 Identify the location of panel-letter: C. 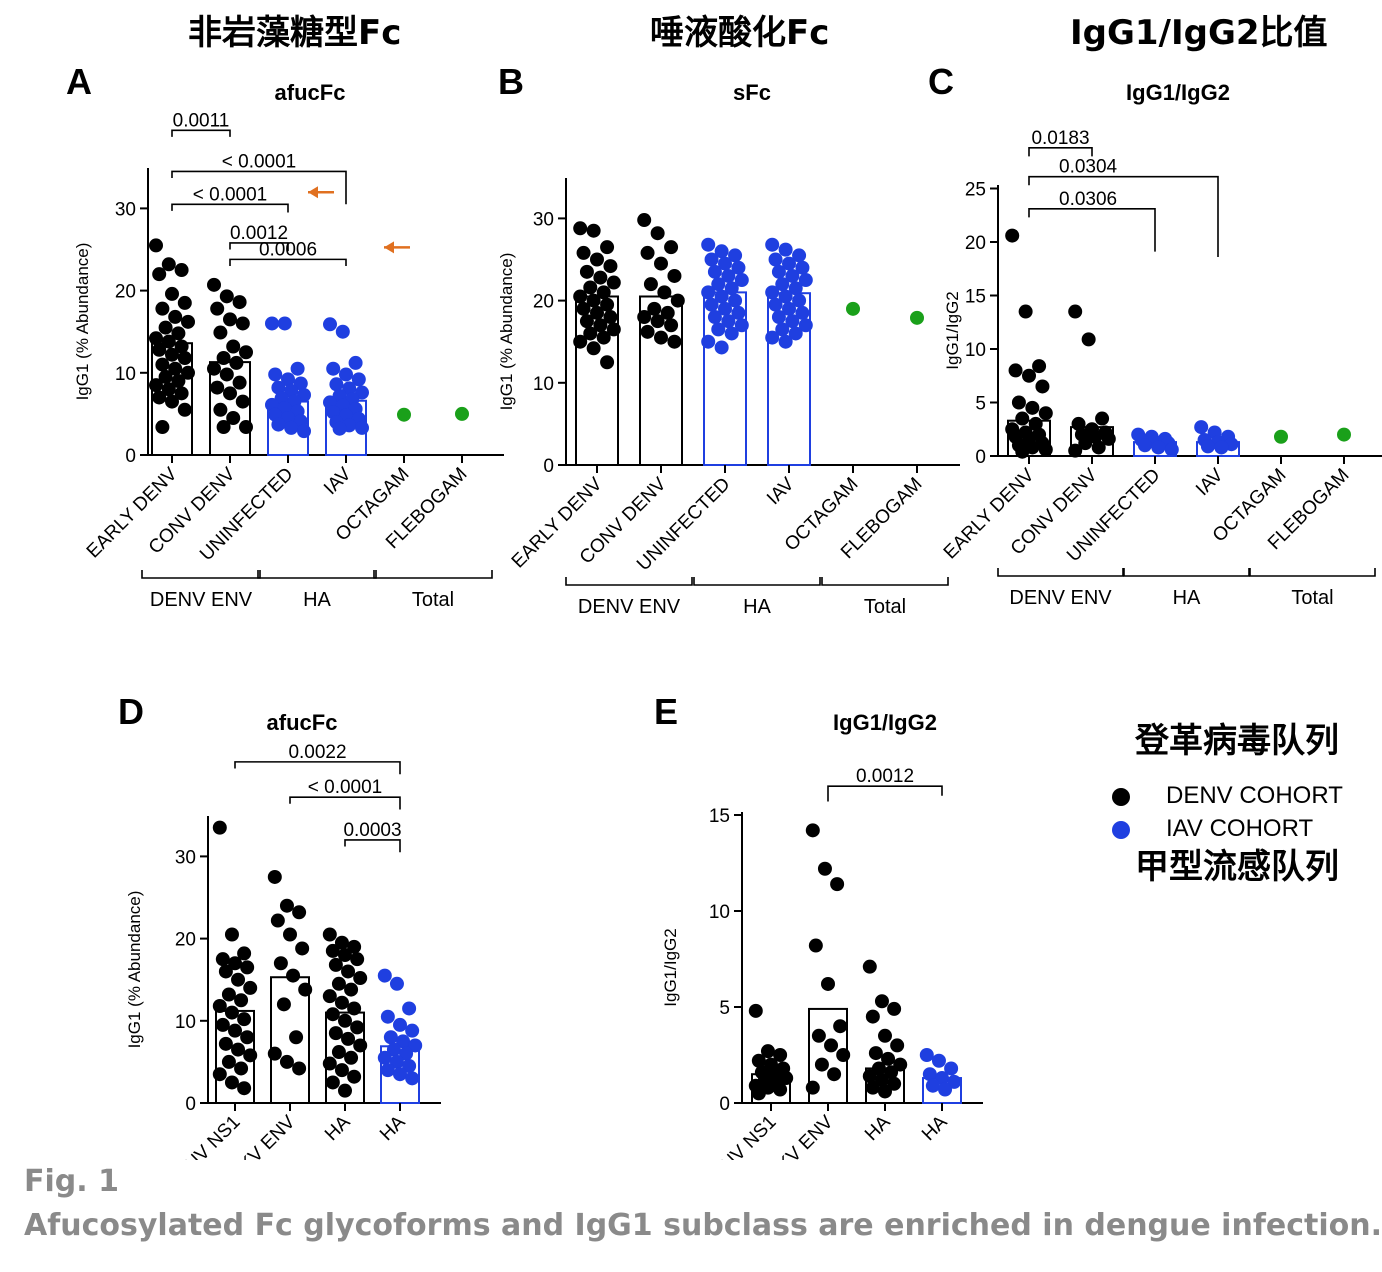
(941, 81).